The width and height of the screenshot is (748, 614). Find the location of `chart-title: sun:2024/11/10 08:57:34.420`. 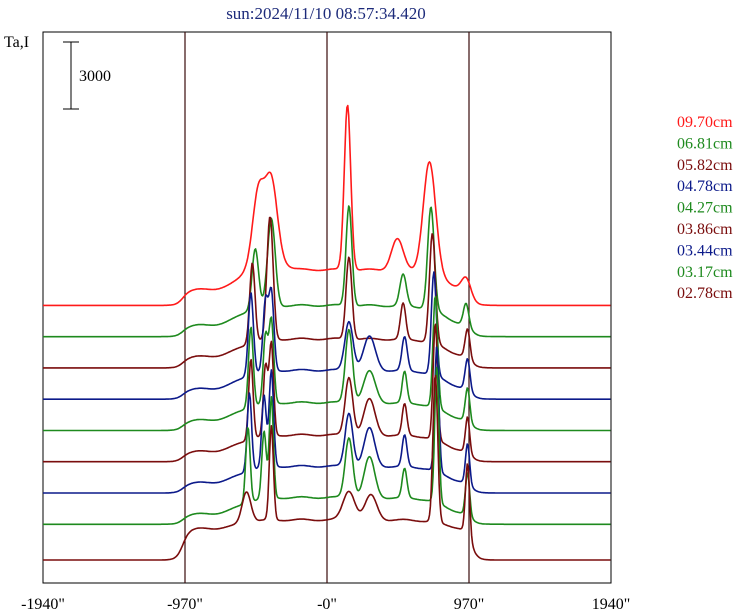

chart-title: sun:2024/11/10 08:57:34.420 is located at coordinates (326, 13).